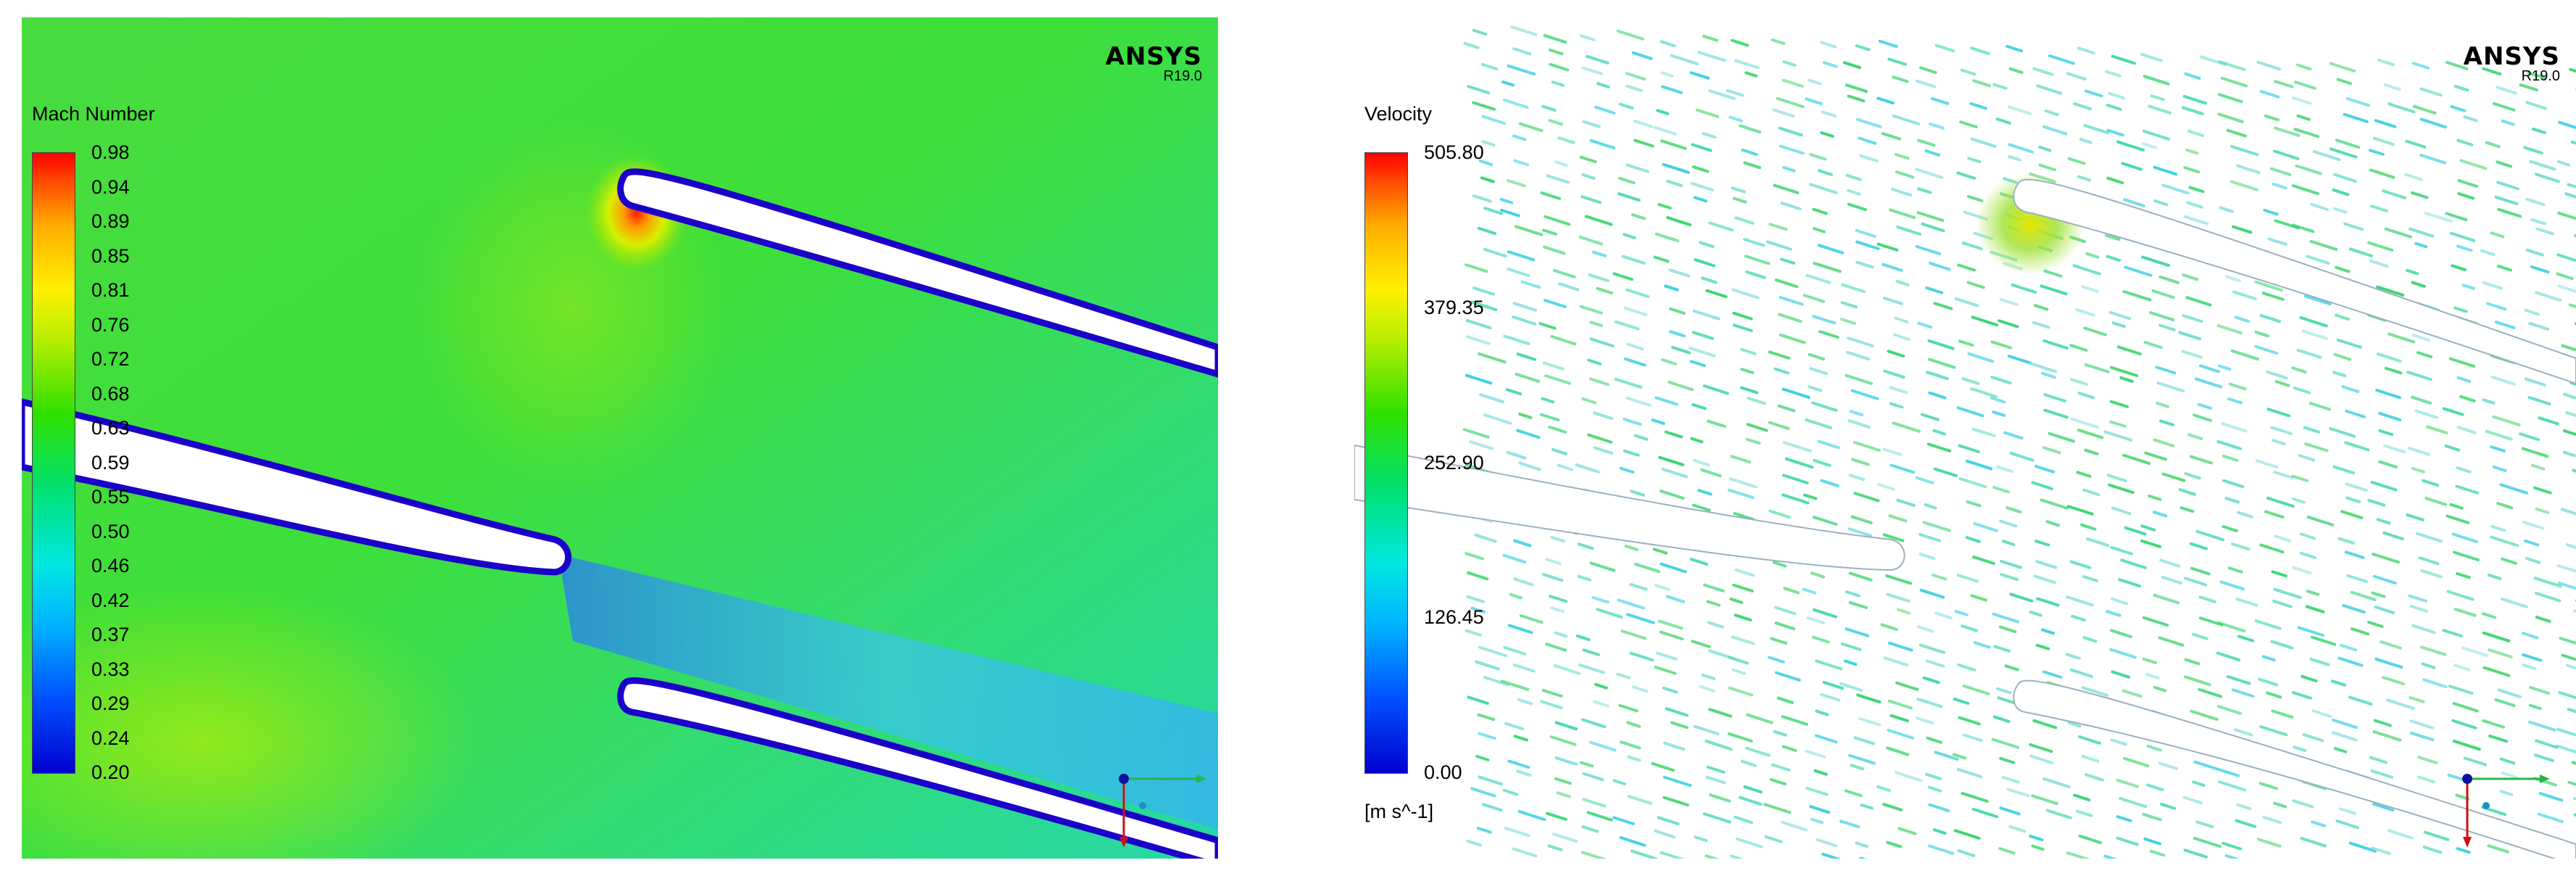 This screenshot has height=876, width=2576. Describe the element at coordinates (111, 531) in the screenshot. I see `legend-tick: 0.50` at that location.